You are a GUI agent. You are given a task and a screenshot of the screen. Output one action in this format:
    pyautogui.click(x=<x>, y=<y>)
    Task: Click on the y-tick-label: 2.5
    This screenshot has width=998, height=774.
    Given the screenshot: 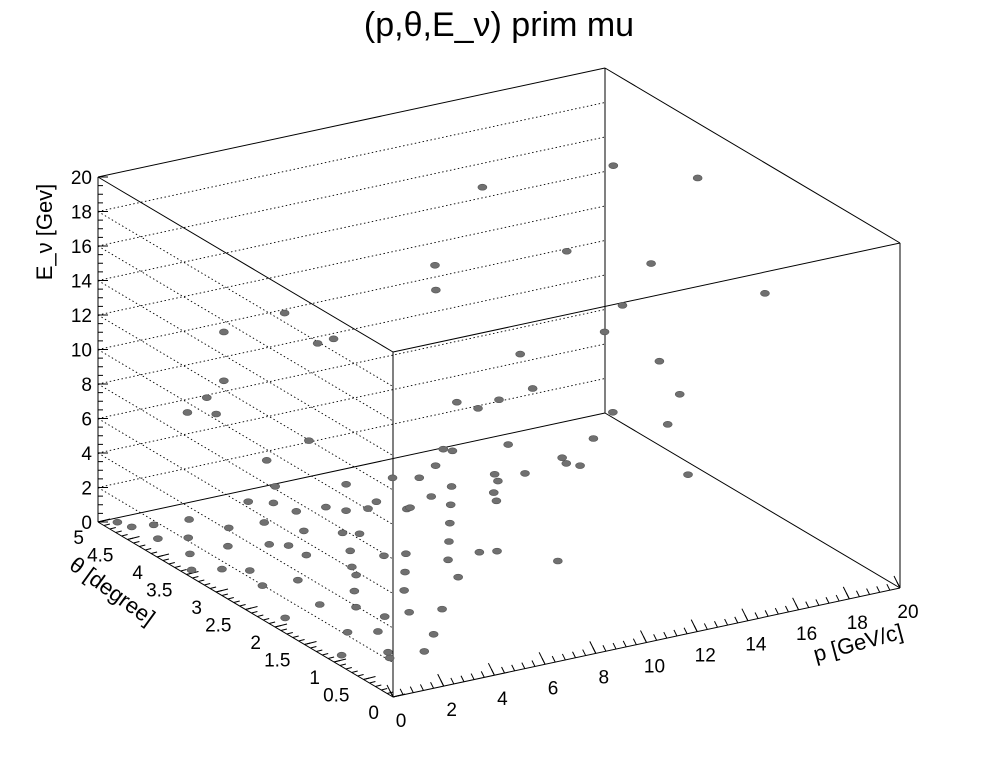 What is the action you would take?
    pyautogui.click(x=218, y=626)
    